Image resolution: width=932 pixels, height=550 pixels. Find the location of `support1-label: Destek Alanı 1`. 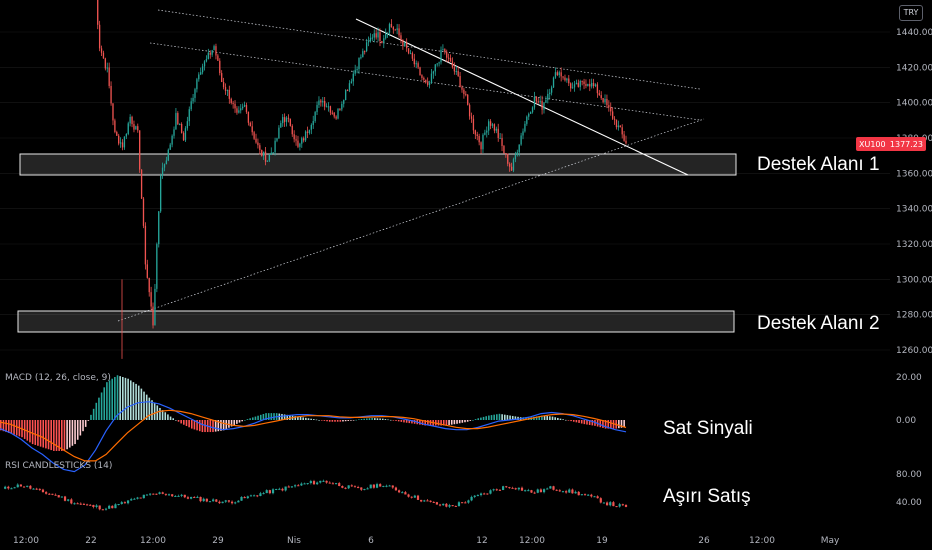

support1-label: Destek Alanı 1 is located at coordinates (818, 164).